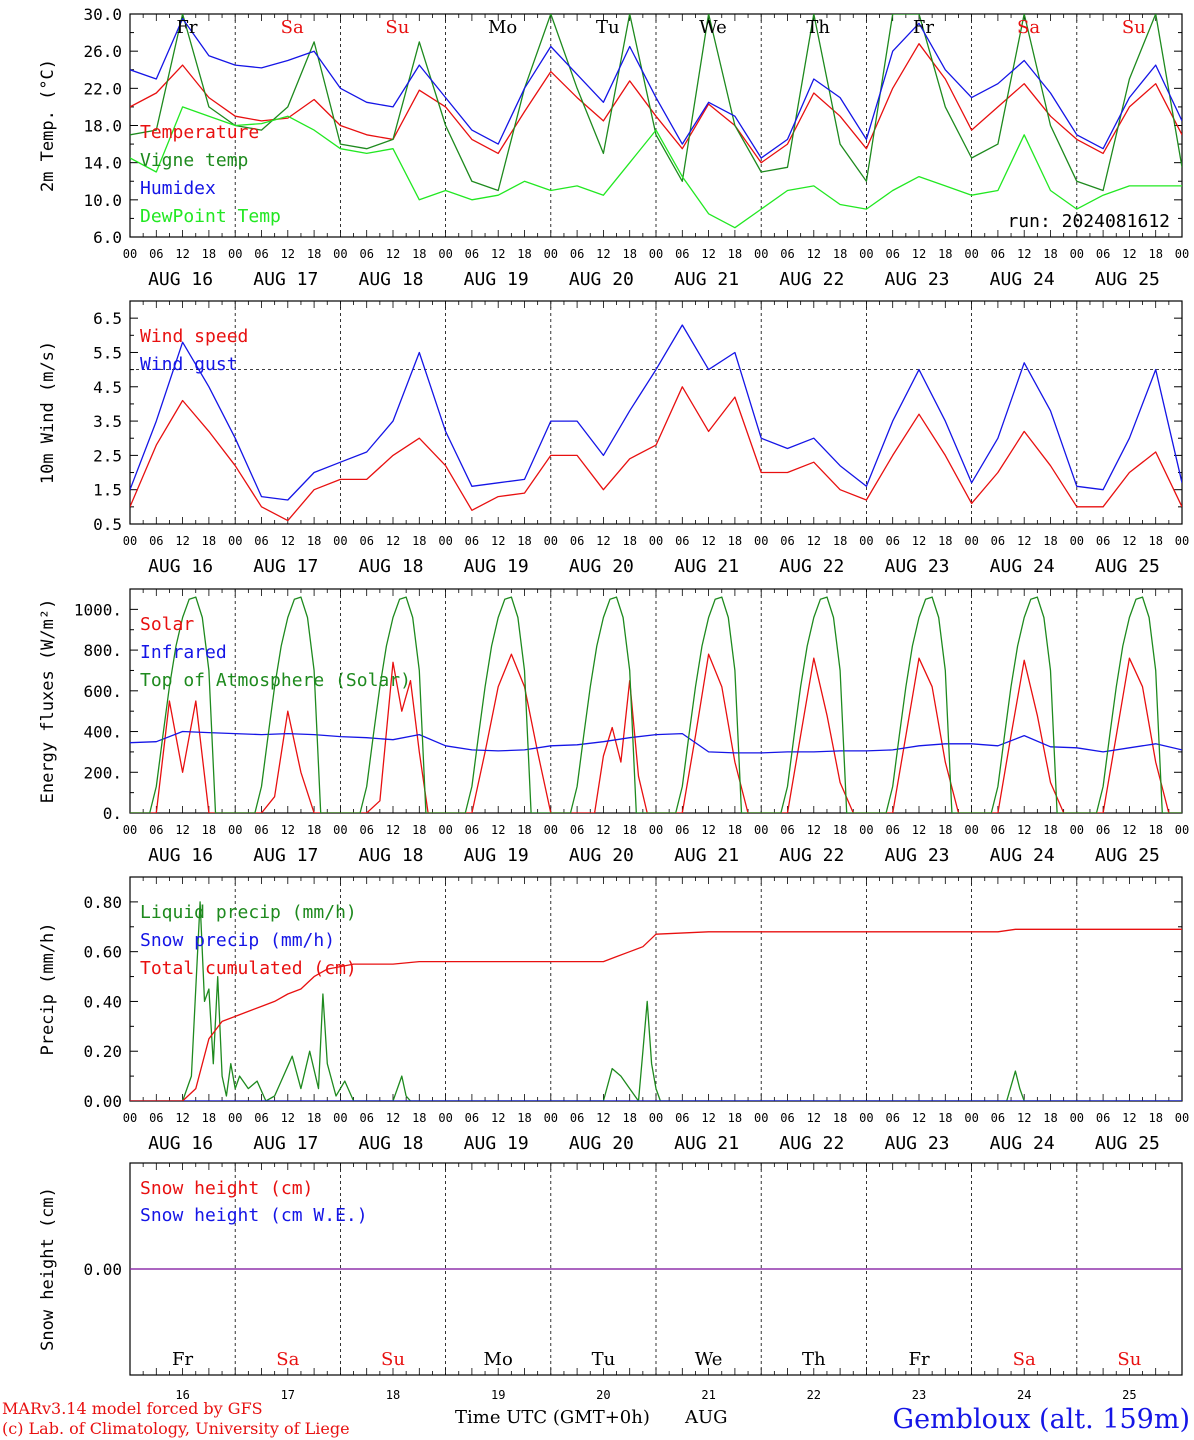  I want to click on series-line-temperature, so click(656, 103).